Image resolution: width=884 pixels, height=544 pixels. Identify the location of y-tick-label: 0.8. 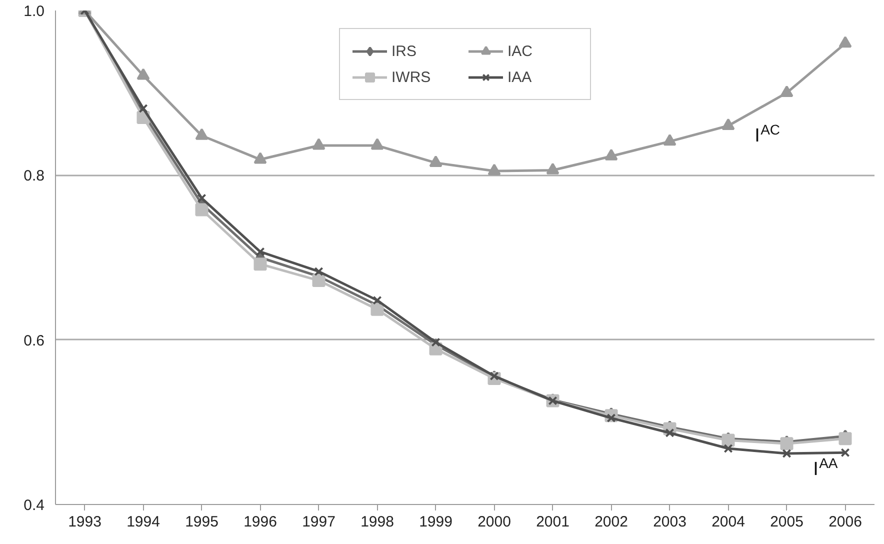
(34, 176).